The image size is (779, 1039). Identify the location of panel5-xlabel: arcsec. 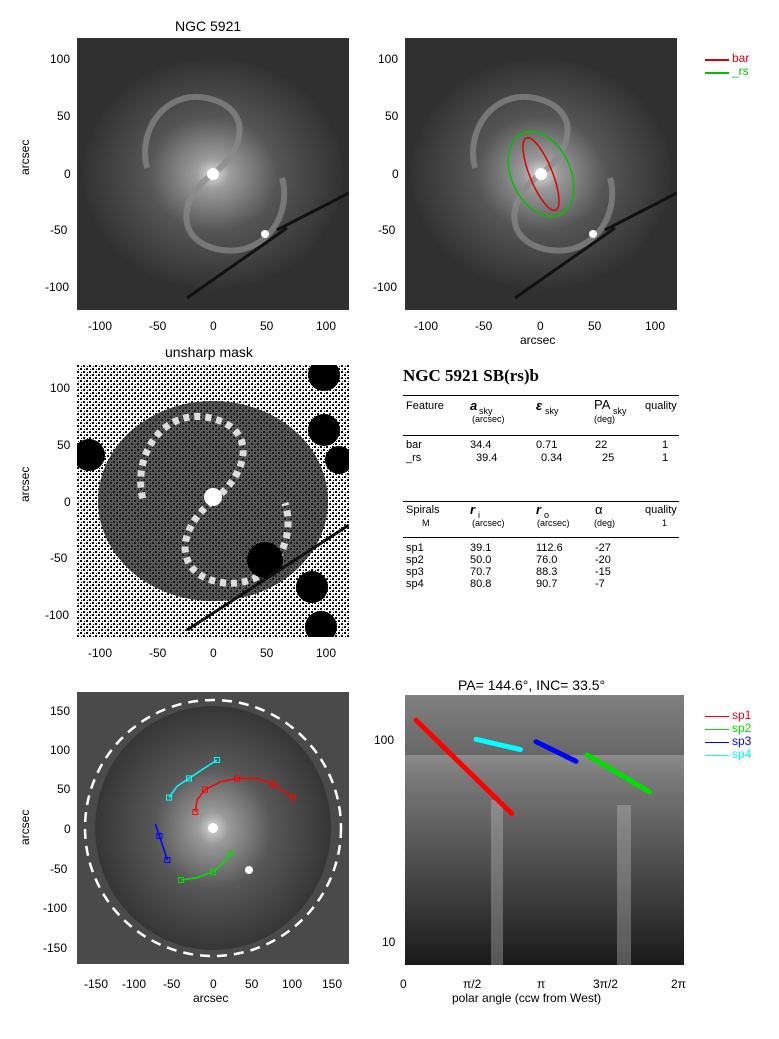
(211, 998).